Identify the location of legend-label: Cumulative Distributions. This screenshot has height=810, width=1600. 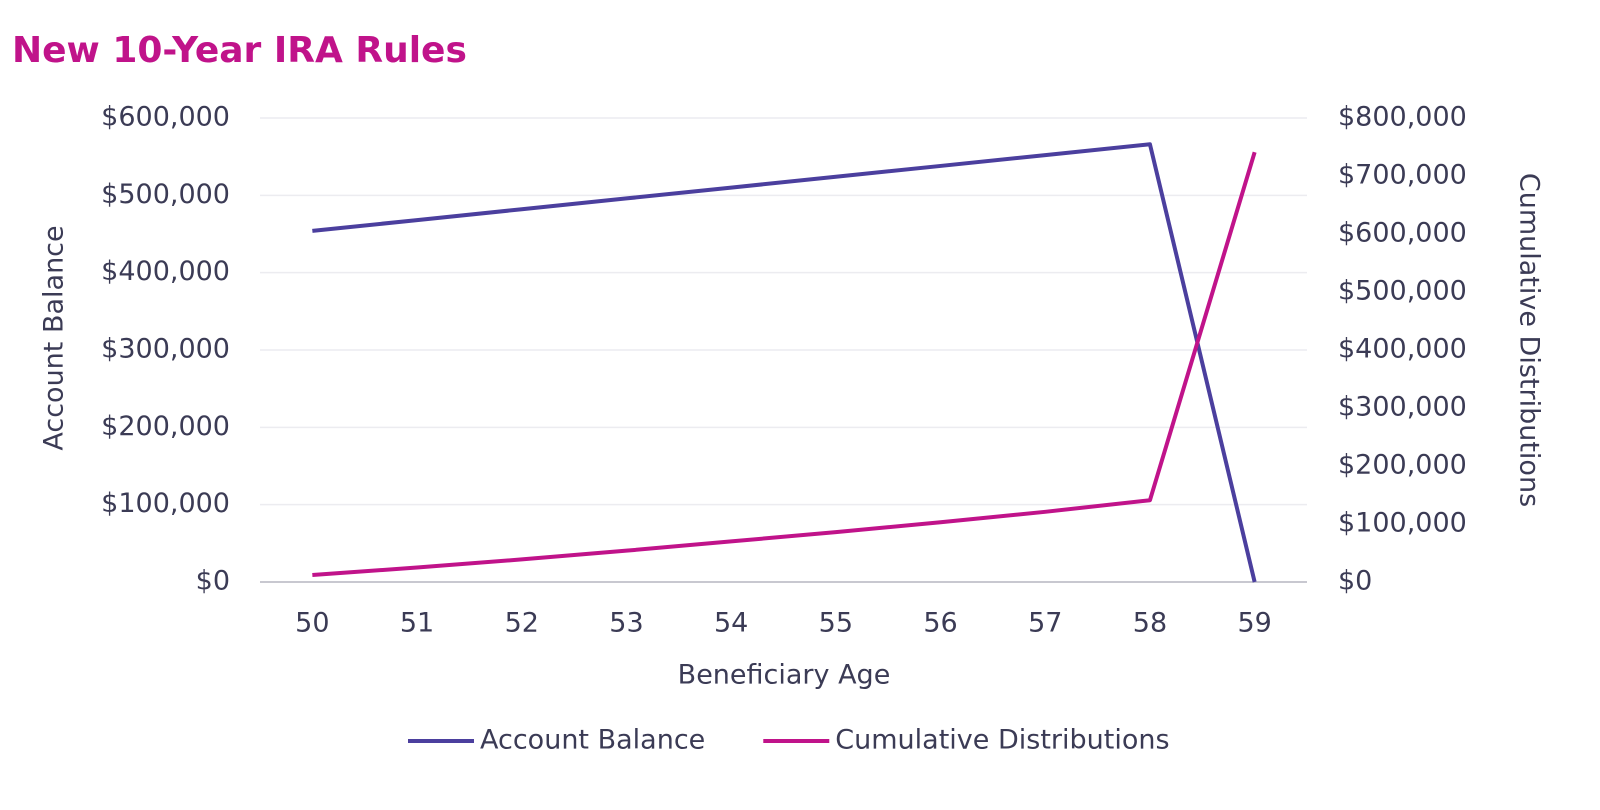
(1002, 740).